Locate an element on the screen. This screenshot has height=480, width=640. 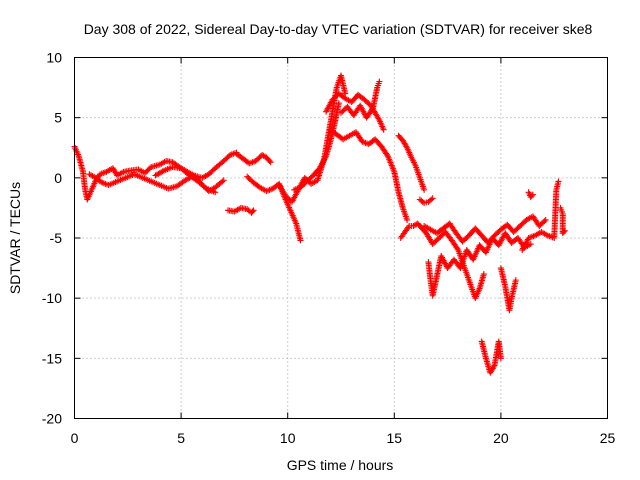
x-axis-label: GPS time / hours is located at coordinates (340, 465).